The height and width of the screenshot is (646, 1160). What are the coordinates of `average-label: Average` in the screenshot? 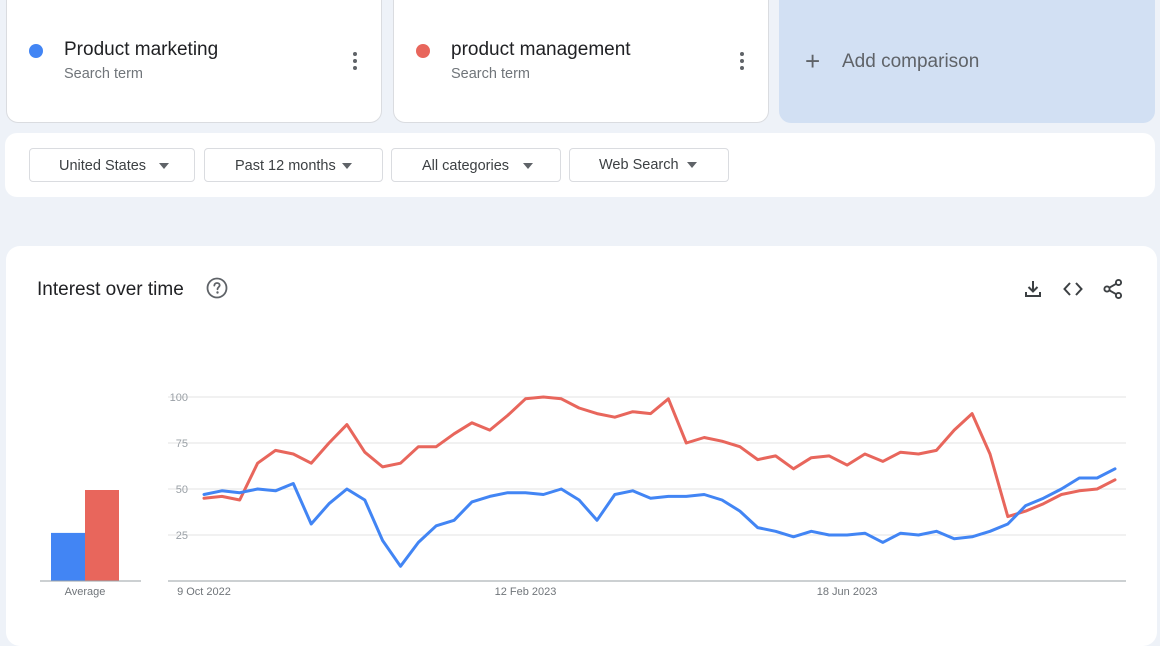 It's located at (85, 592).